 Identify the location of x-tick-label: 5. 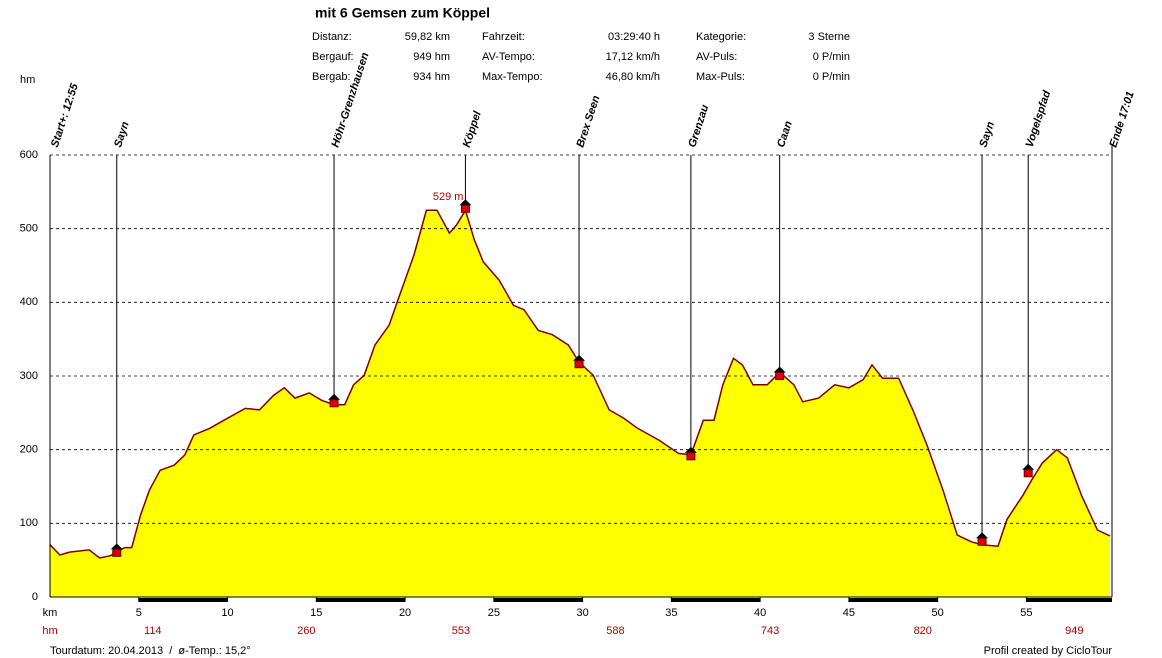
(139, 613).